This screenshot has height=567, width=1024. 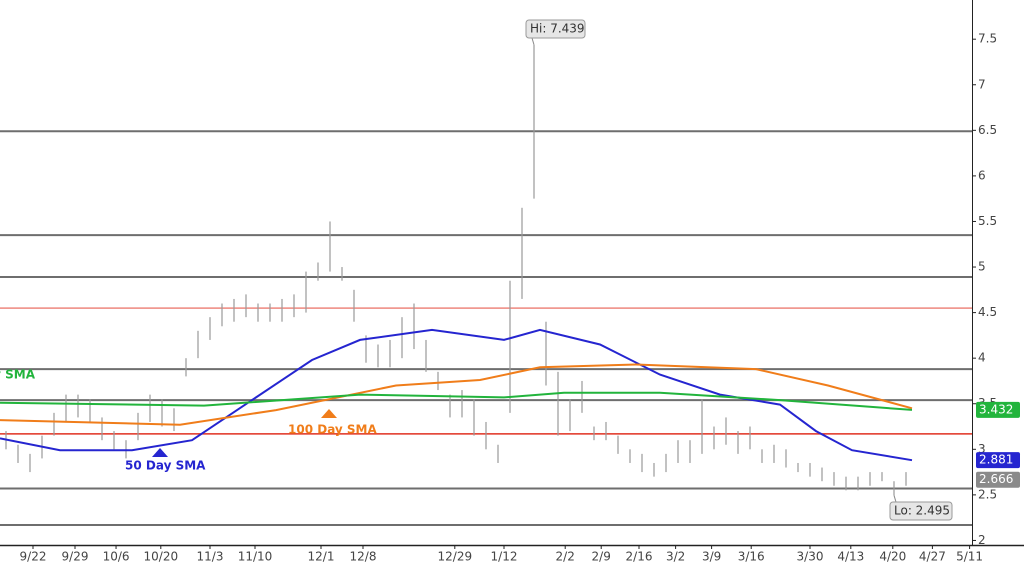 What do you see at coordinates (982, 540) in the screenshot?
I see `y-tick-label: 2` at bounding box center [982, 540].